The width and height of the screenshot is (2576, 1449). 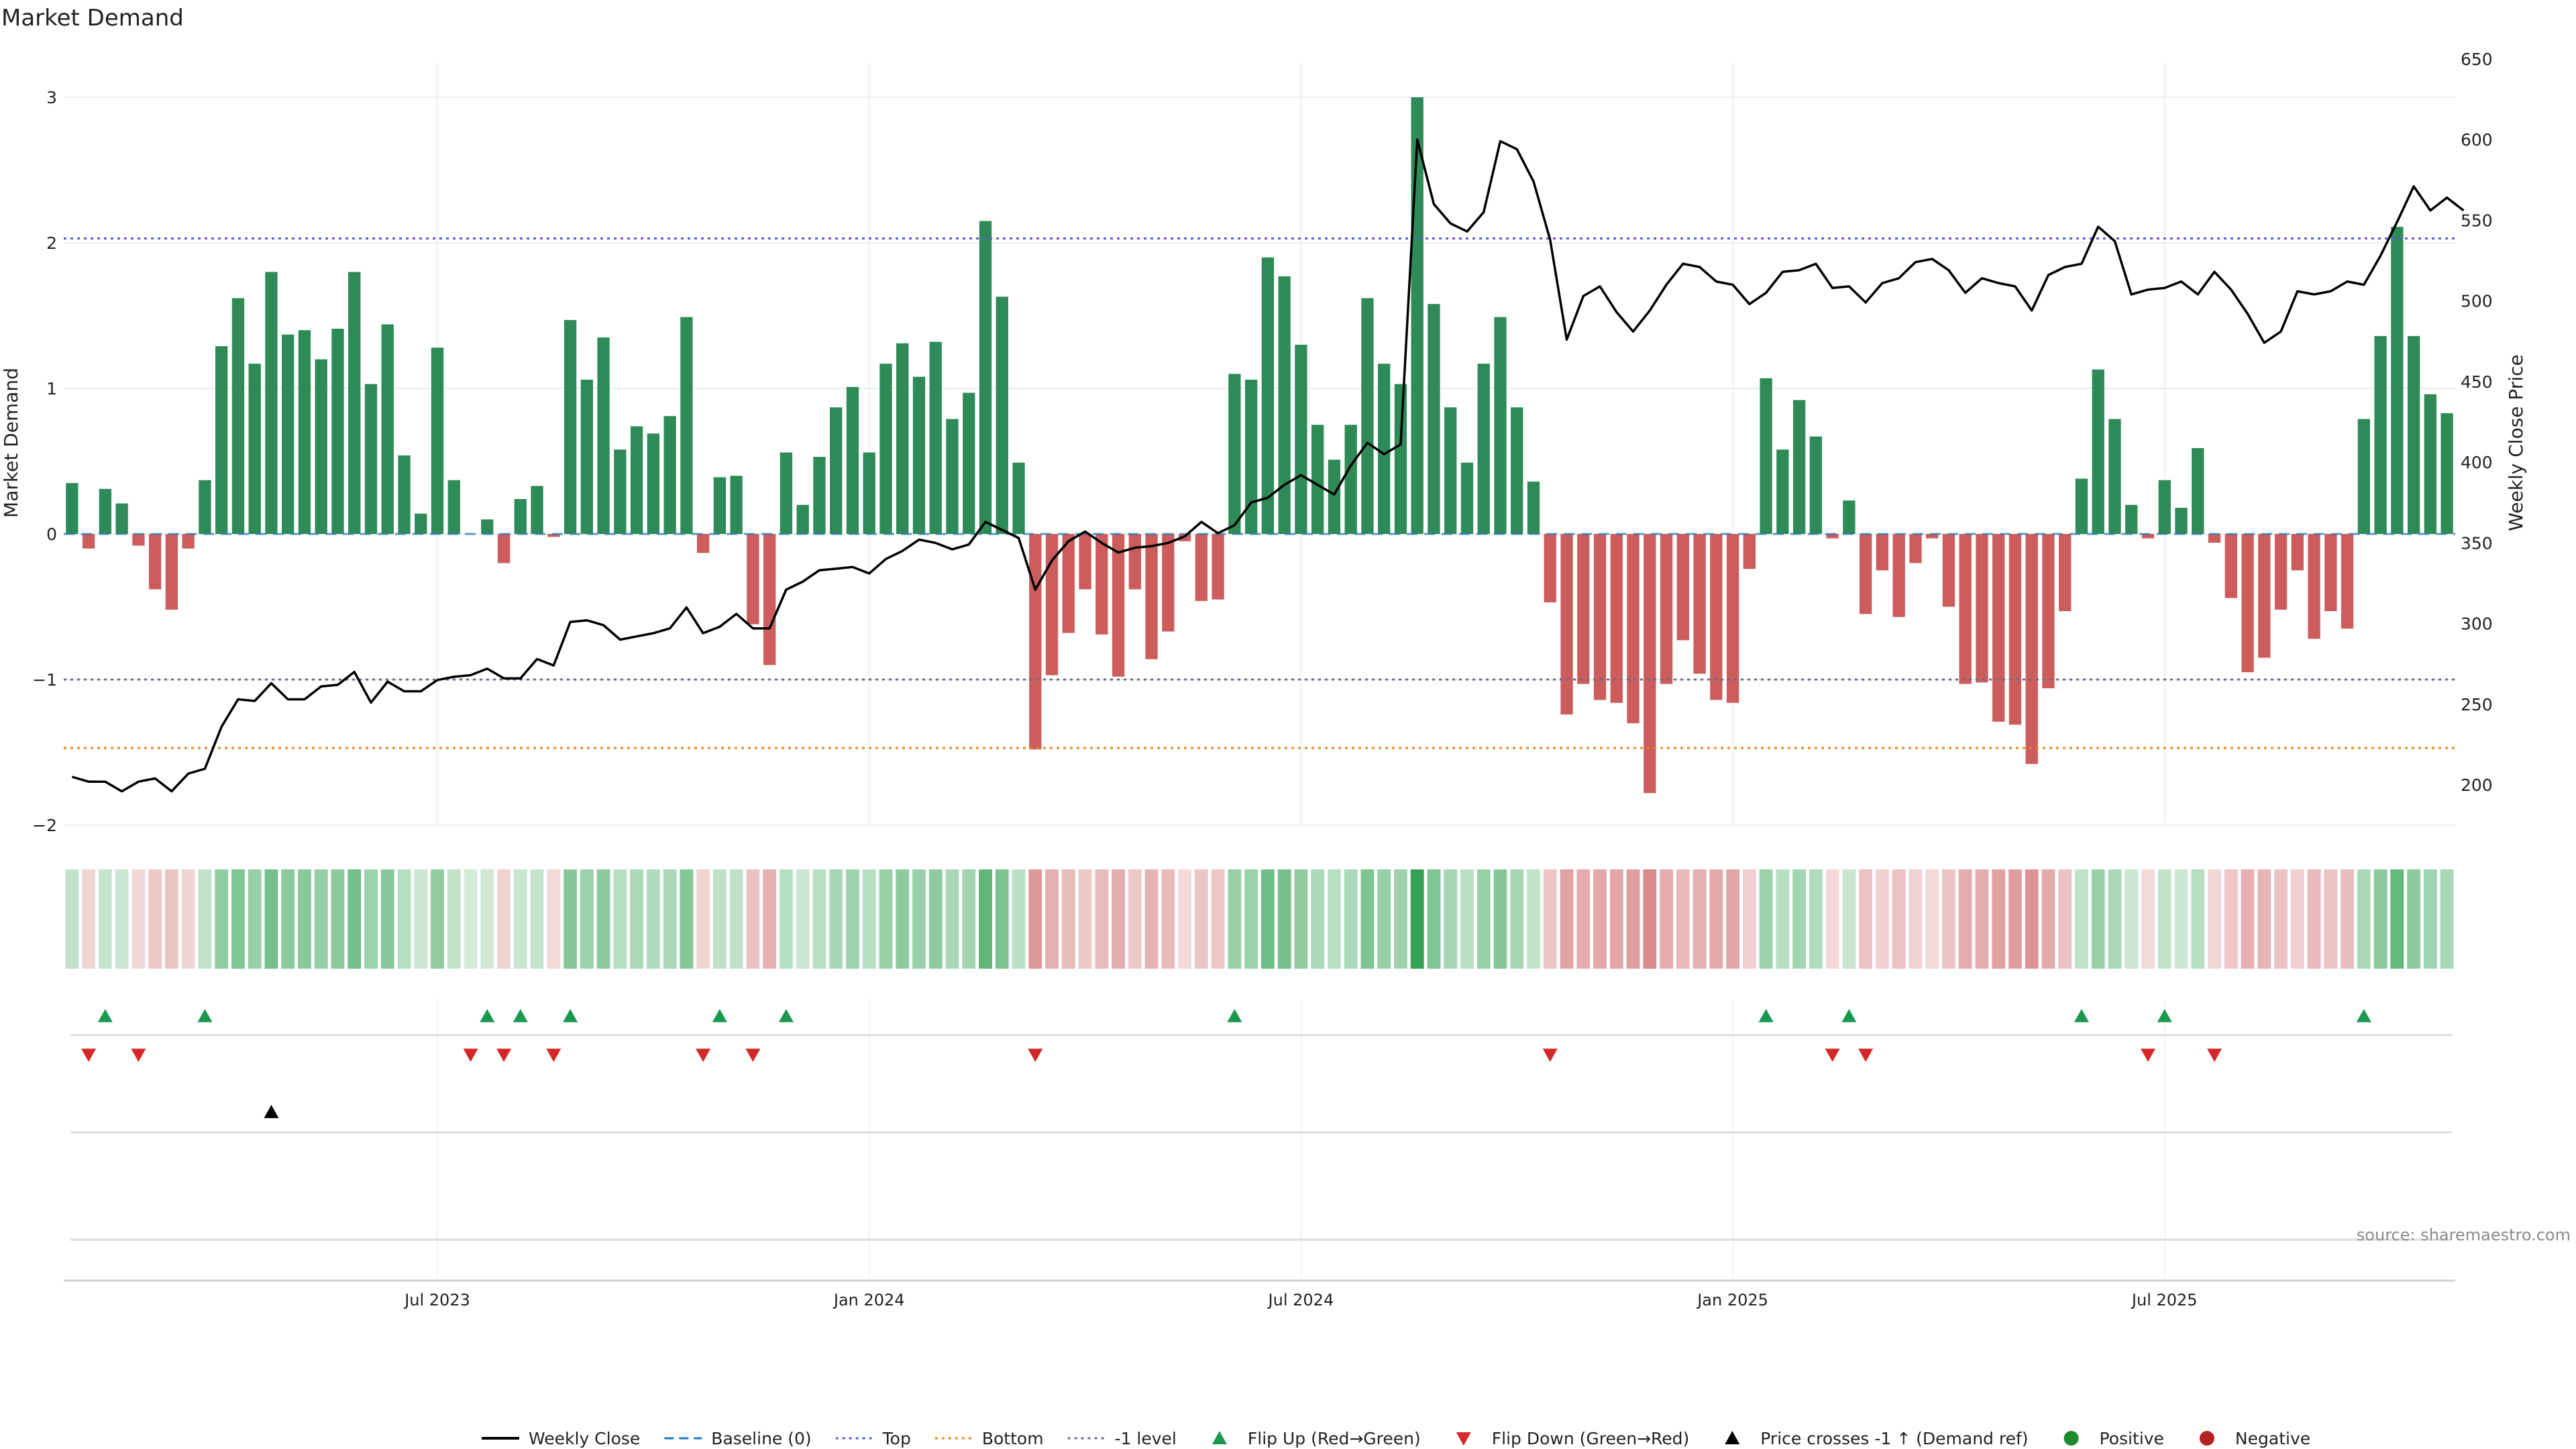 What do you see at coordinates (11, 443) in the screenshot?
I see `y-axis-label: Market Demand` at bounding box center [11, 443].